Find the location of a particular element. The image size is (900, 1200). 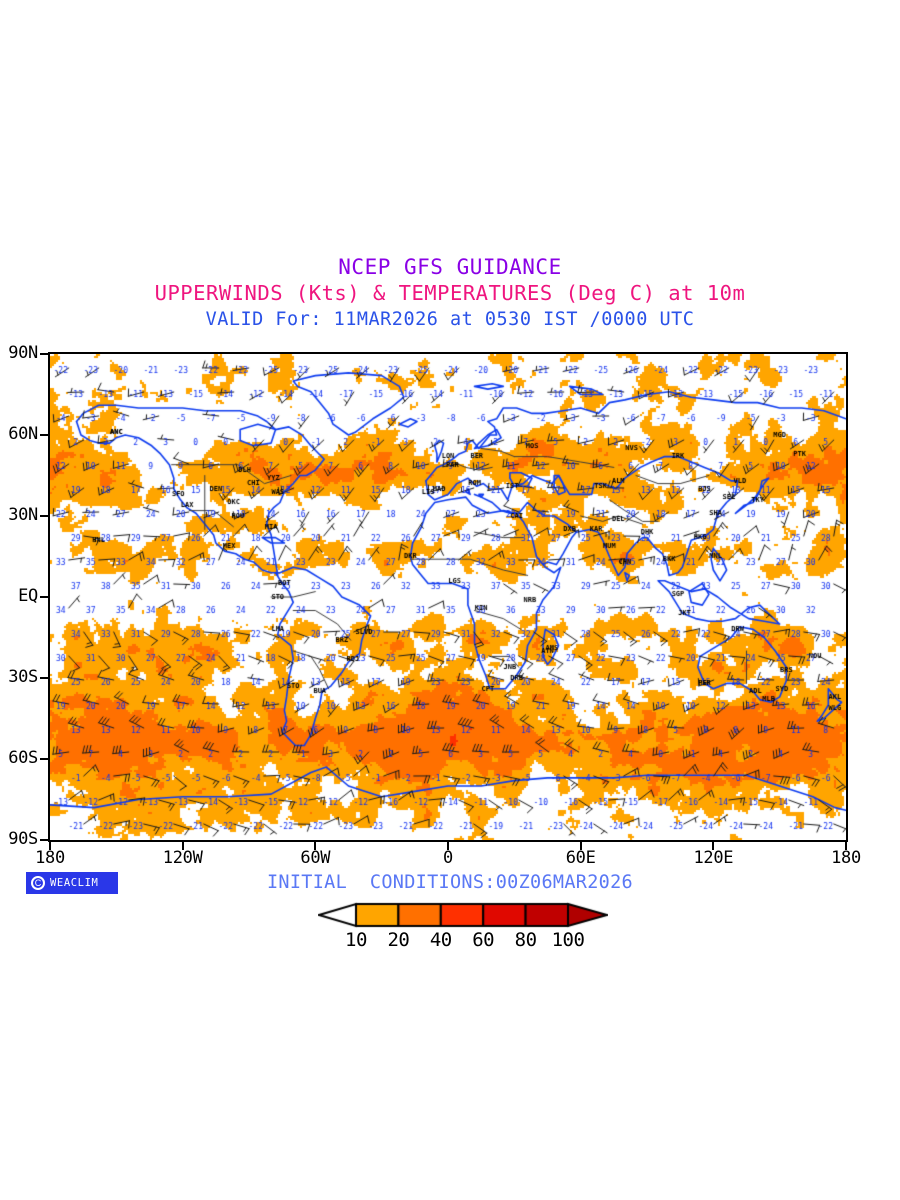

y-axis-label-90s: 90S is located at coordinates (23, 839).